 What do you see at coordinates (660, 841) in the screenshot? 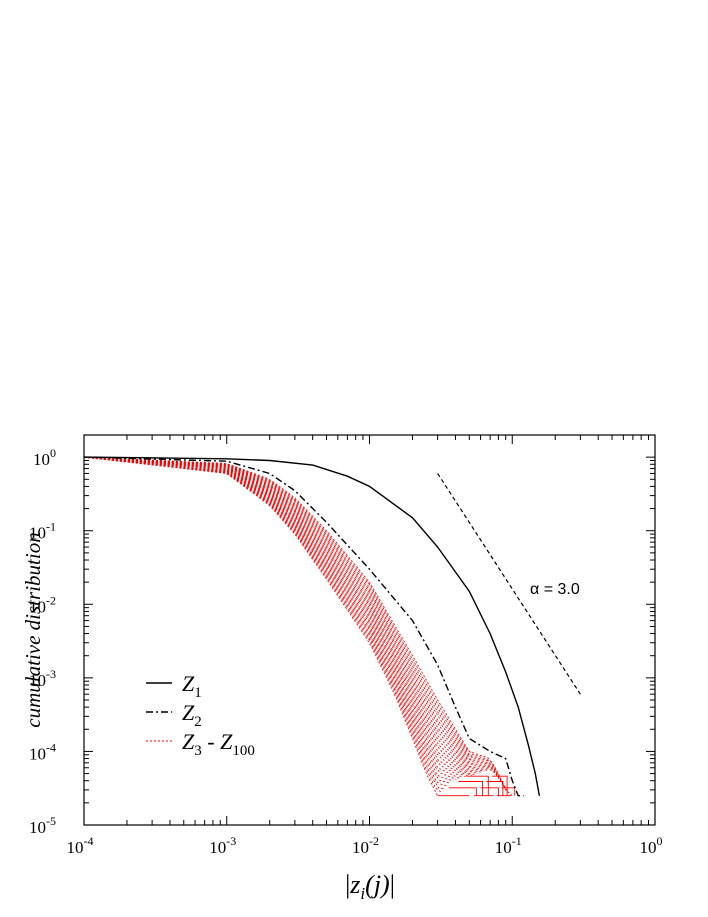
I see `x-tick-label-exp: 0` at bounding box center [660, 841].